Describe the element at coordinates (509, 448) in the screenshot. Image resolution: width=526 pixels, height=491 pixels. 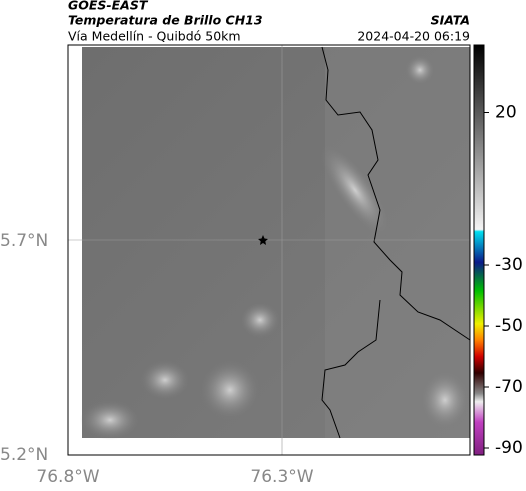
I see `colorbar-tick-label: -90` at that location.